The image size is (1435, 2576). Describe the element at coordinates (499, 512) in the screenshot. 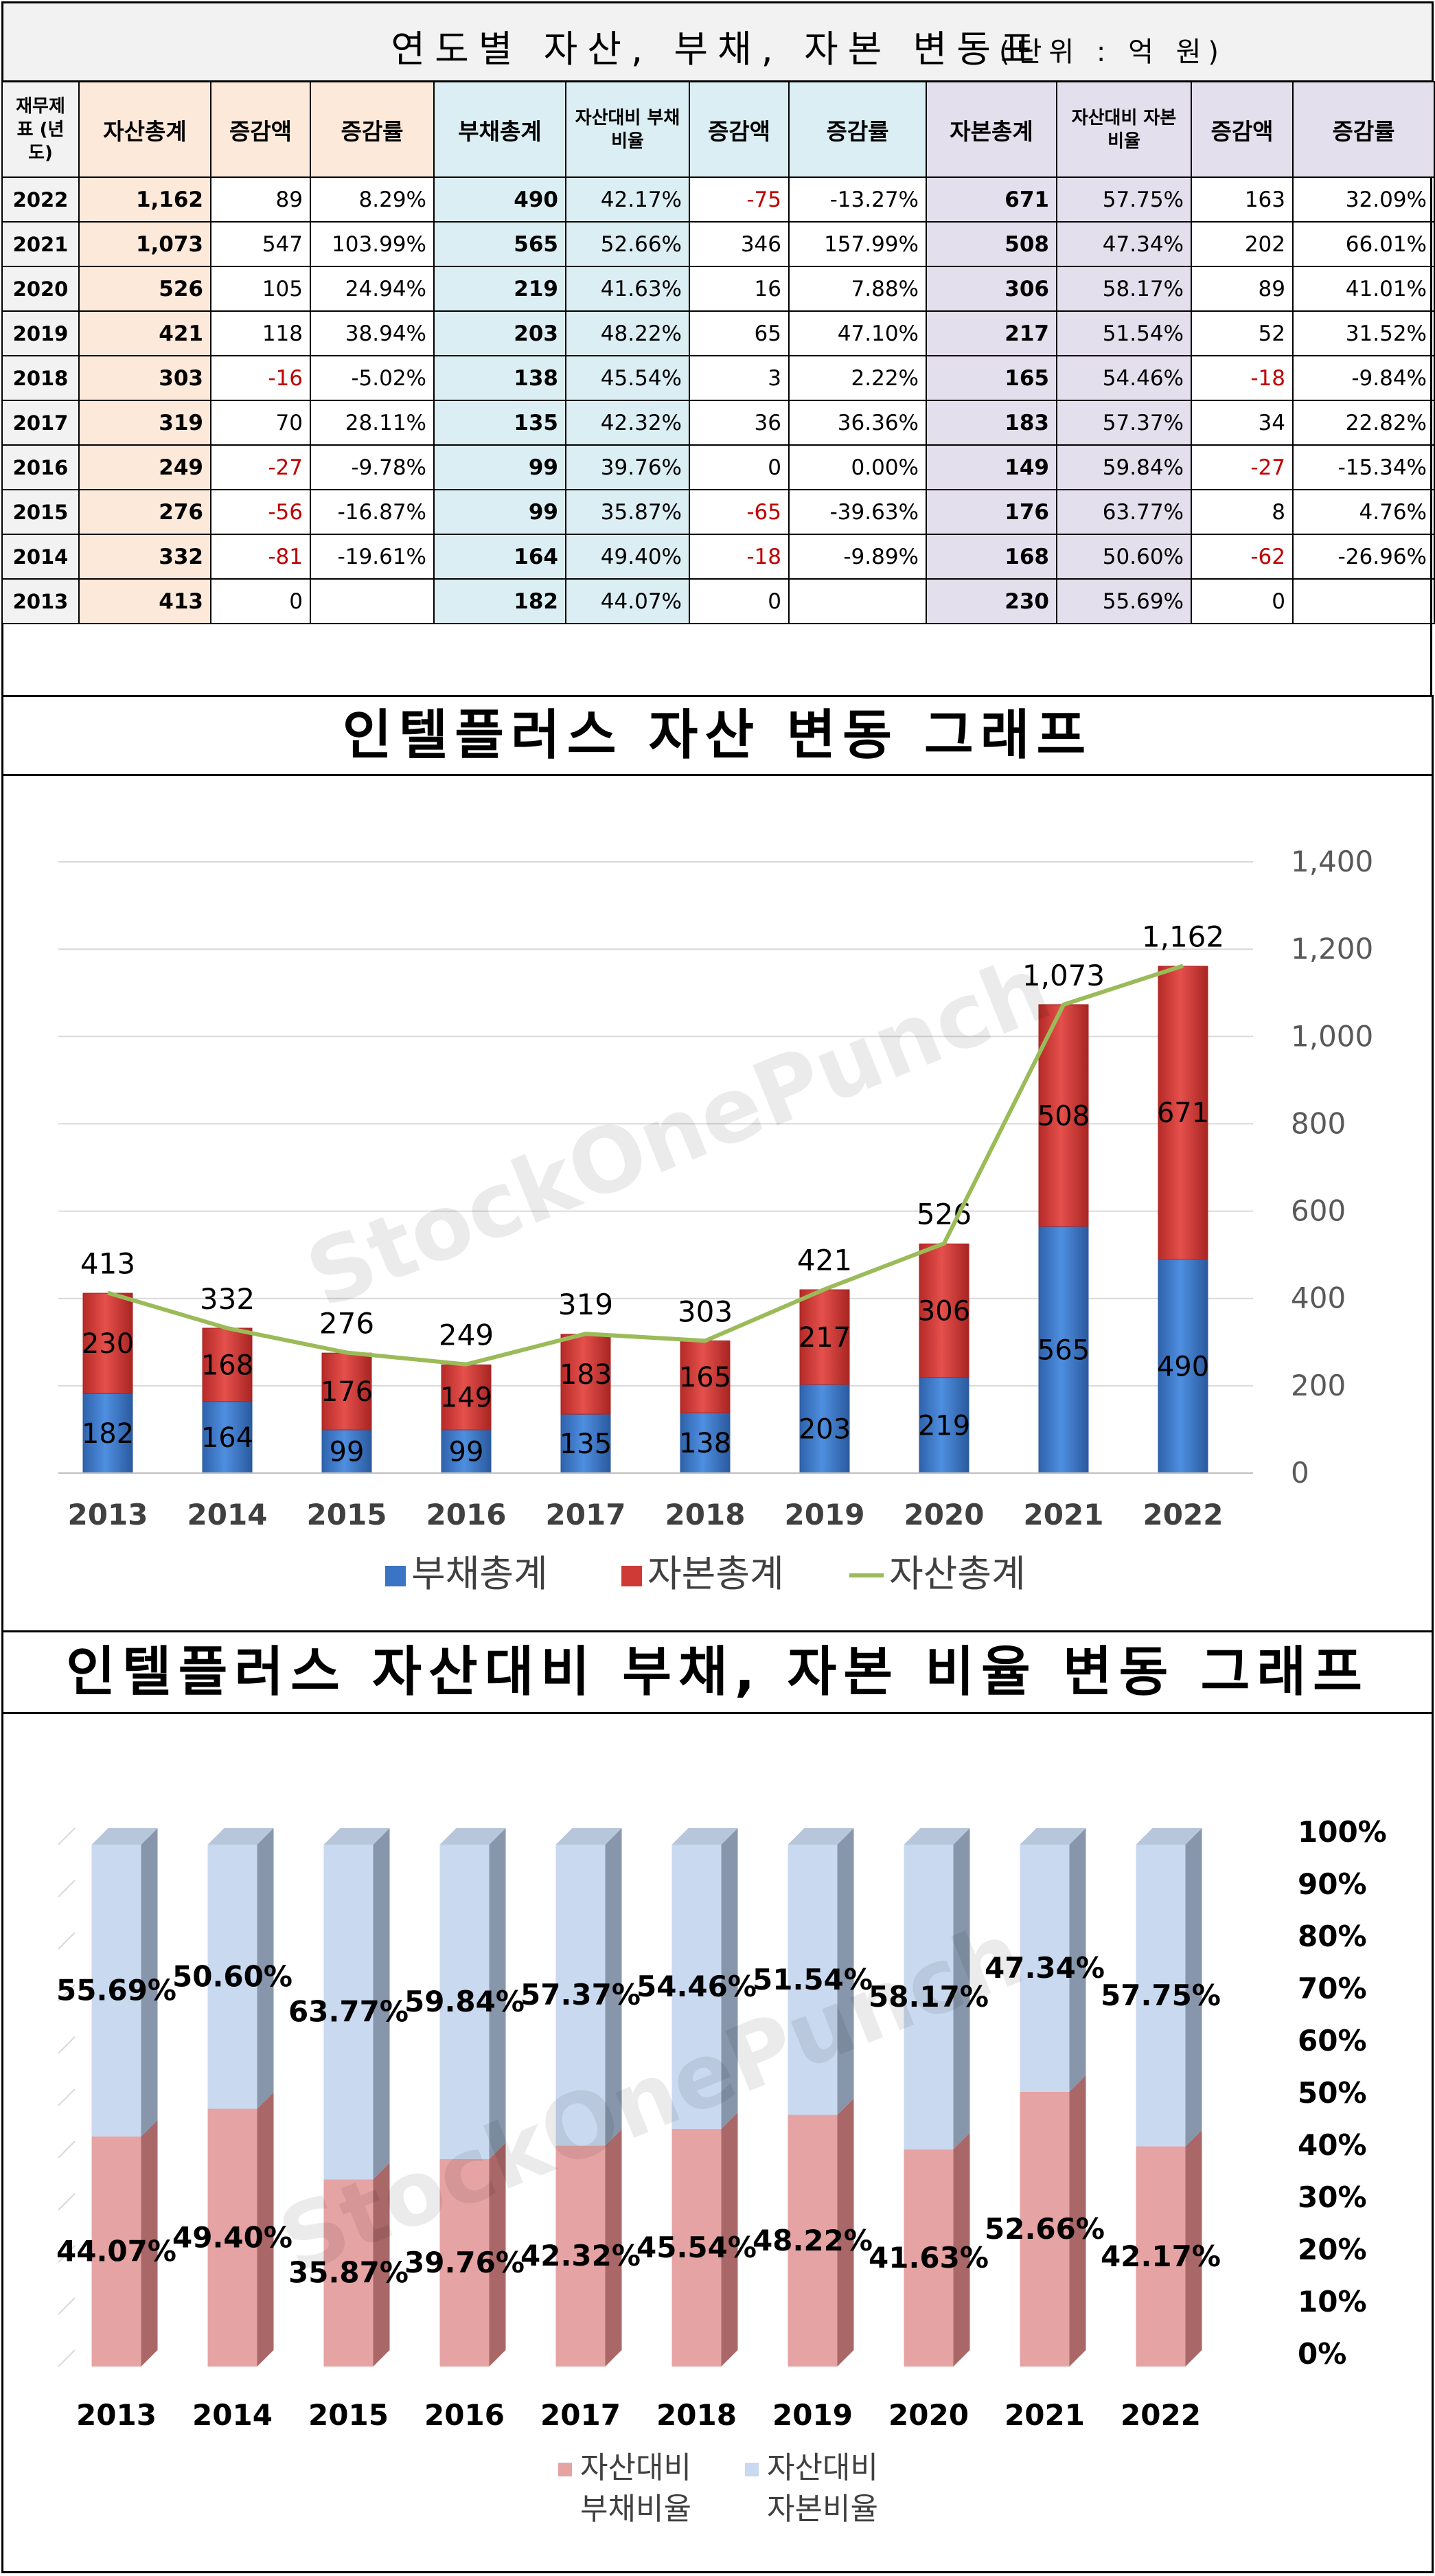

I see `cell-total-liabilities: 99` at that location.